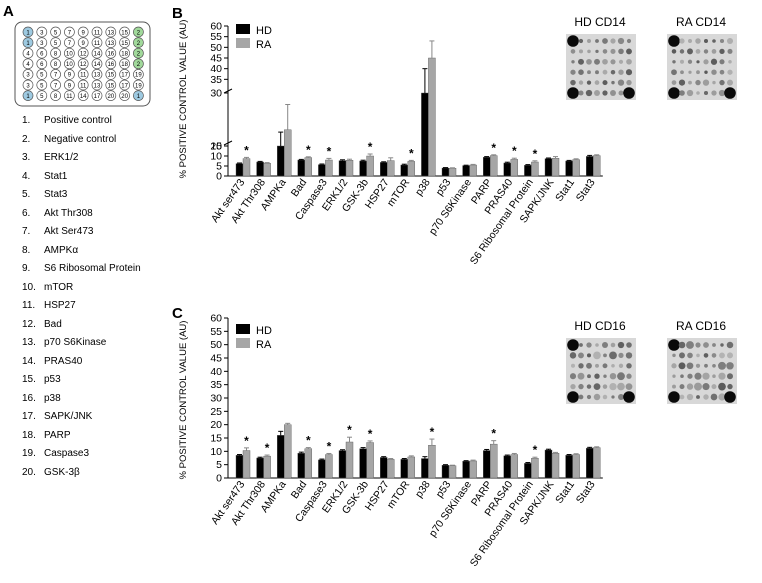 The width and height of the screenshot is (762, 583). I want to click on legend-item-number: 15., so click(29, 379).